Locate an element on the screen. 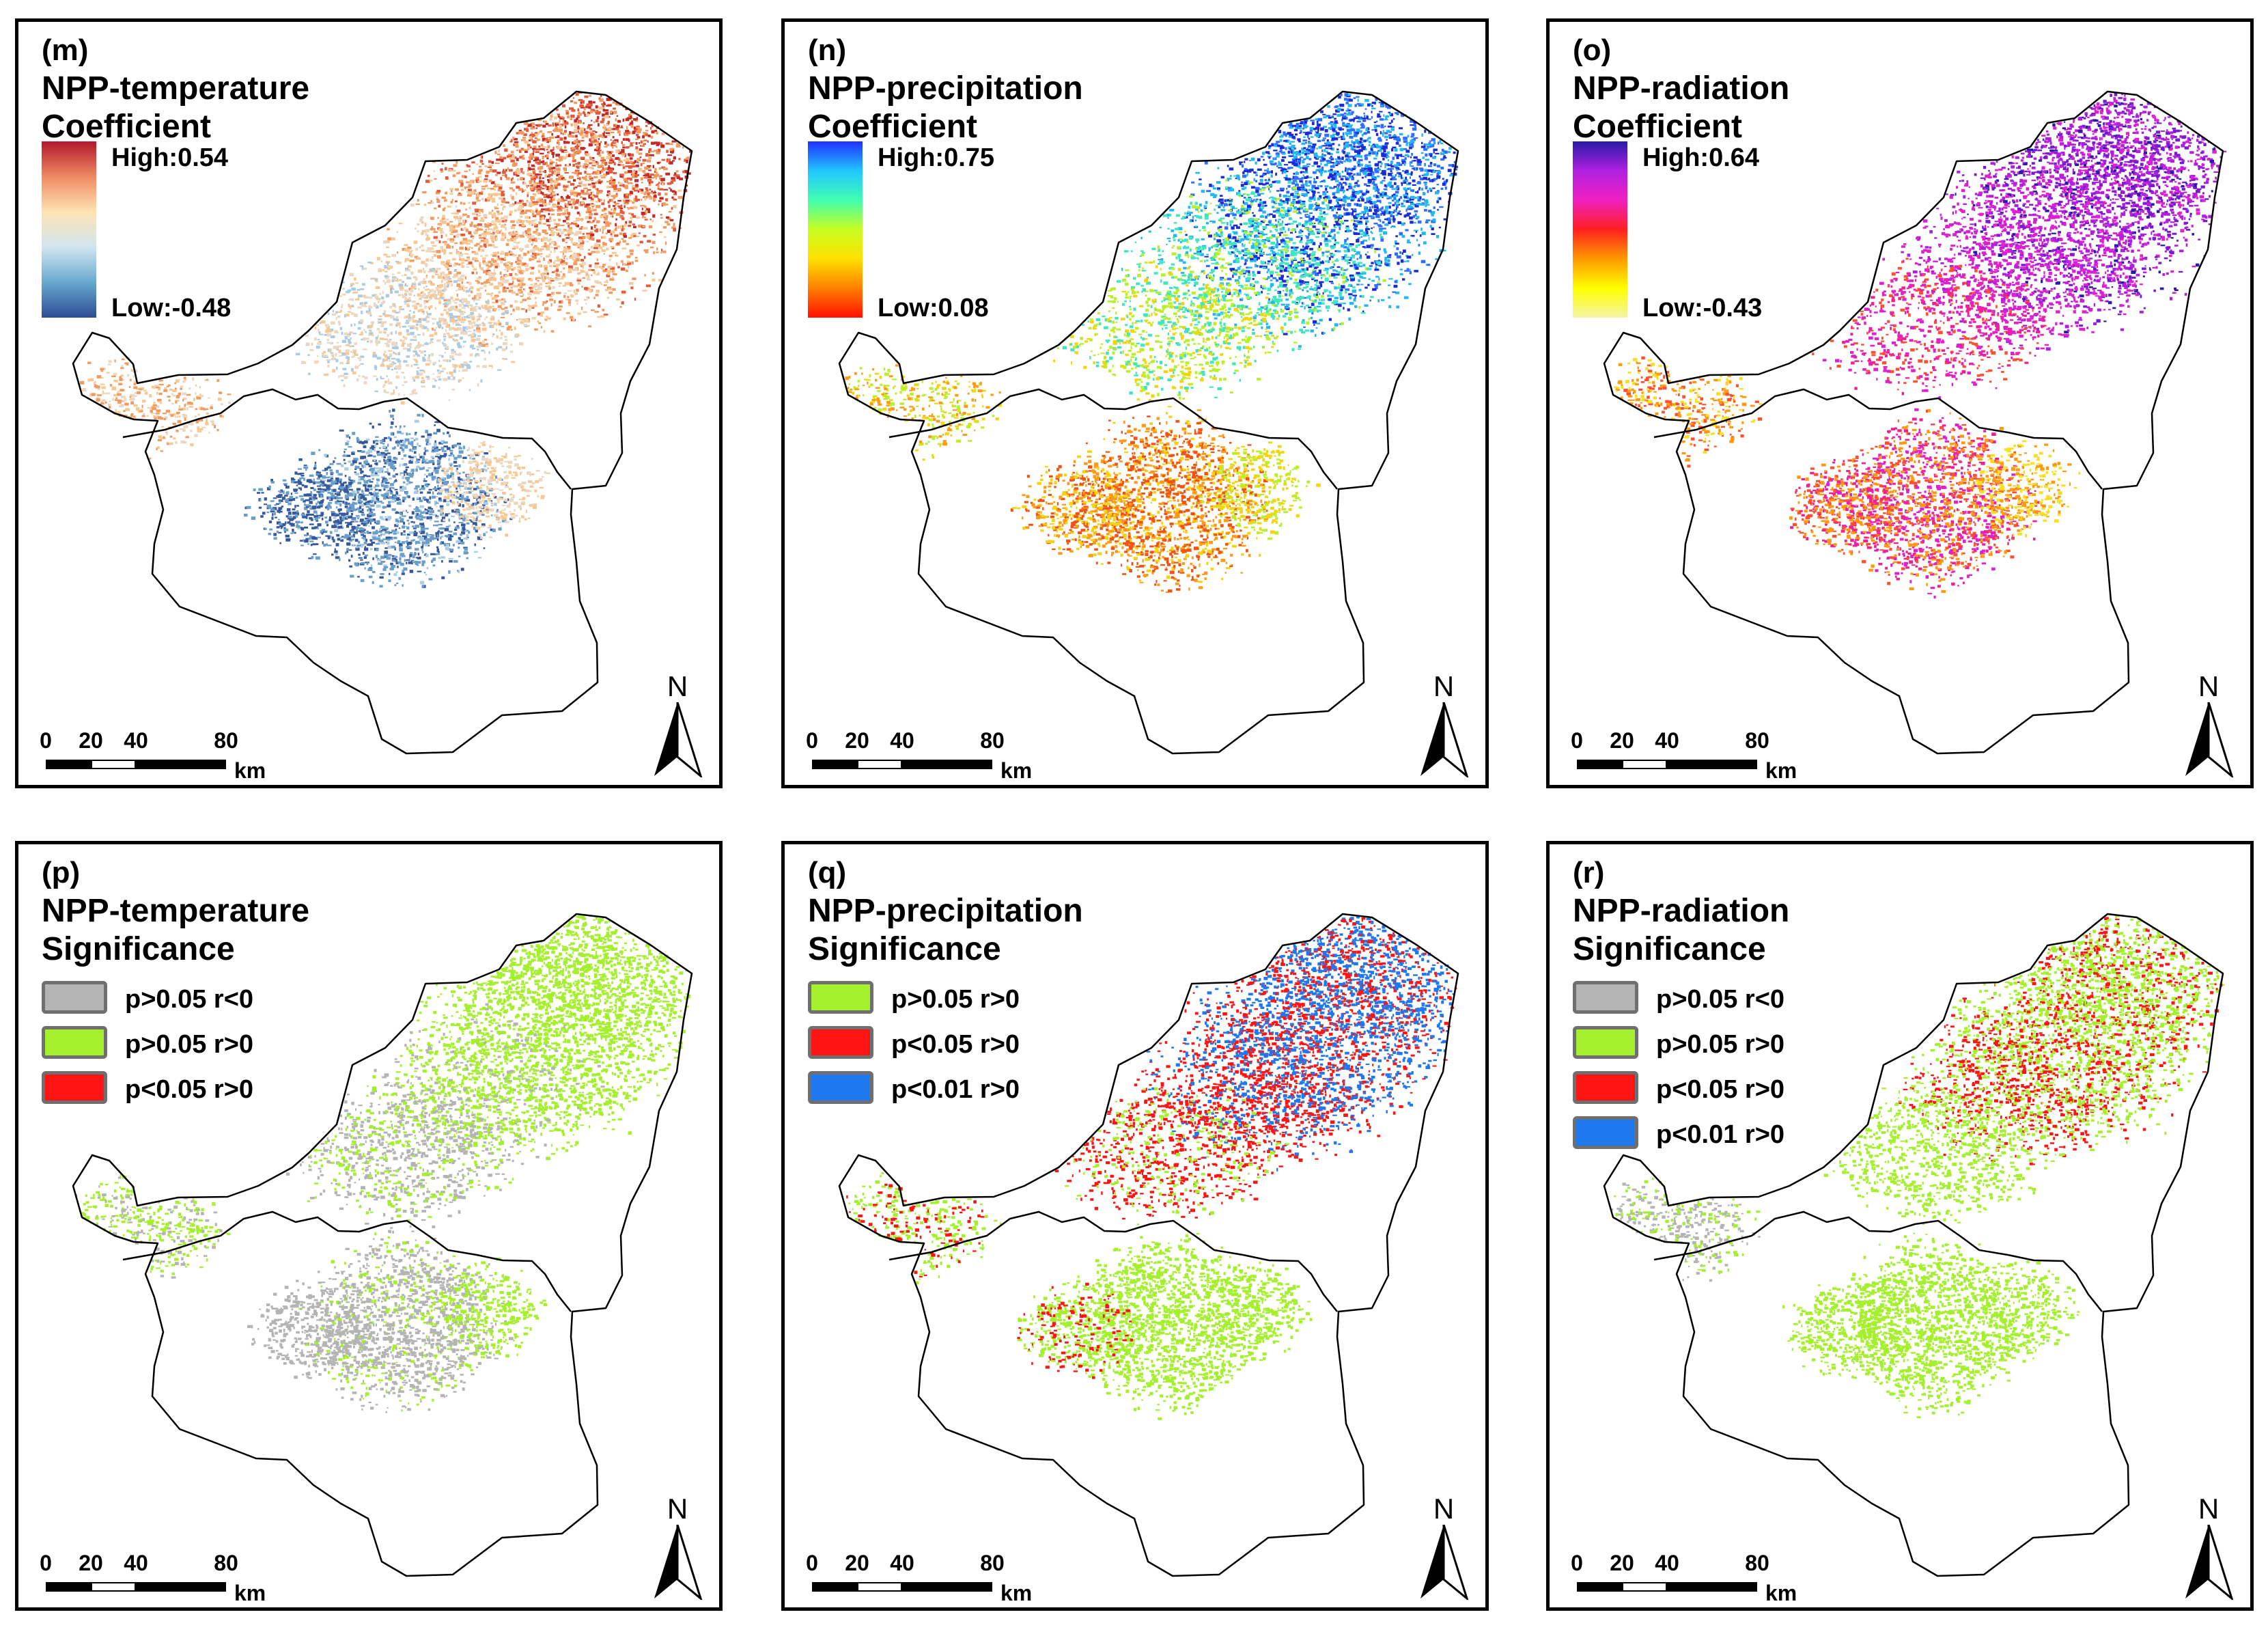  panel-label: (q) is located at coordinates (827, 873).